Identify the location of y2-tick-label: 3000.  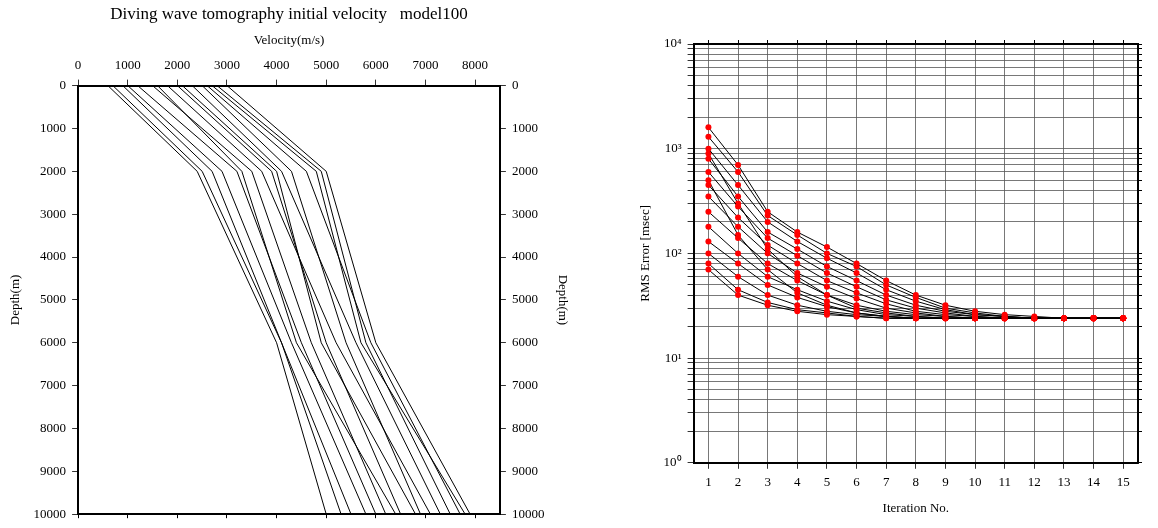
(524, 213).